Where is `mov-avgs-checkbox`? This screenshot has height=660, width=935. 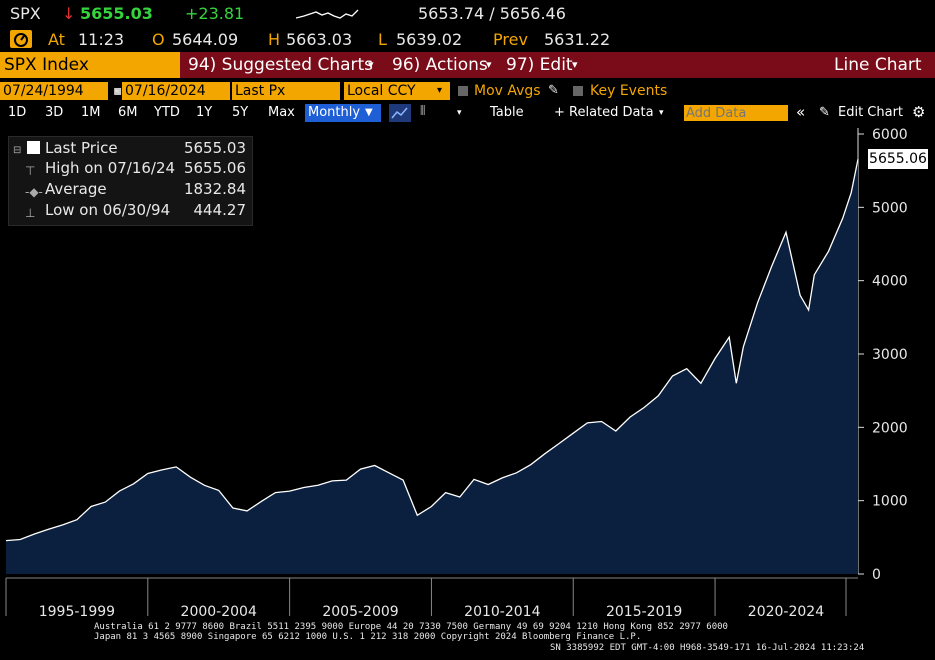
mov-avgs-checkbox is located at coordinates (463, 91).